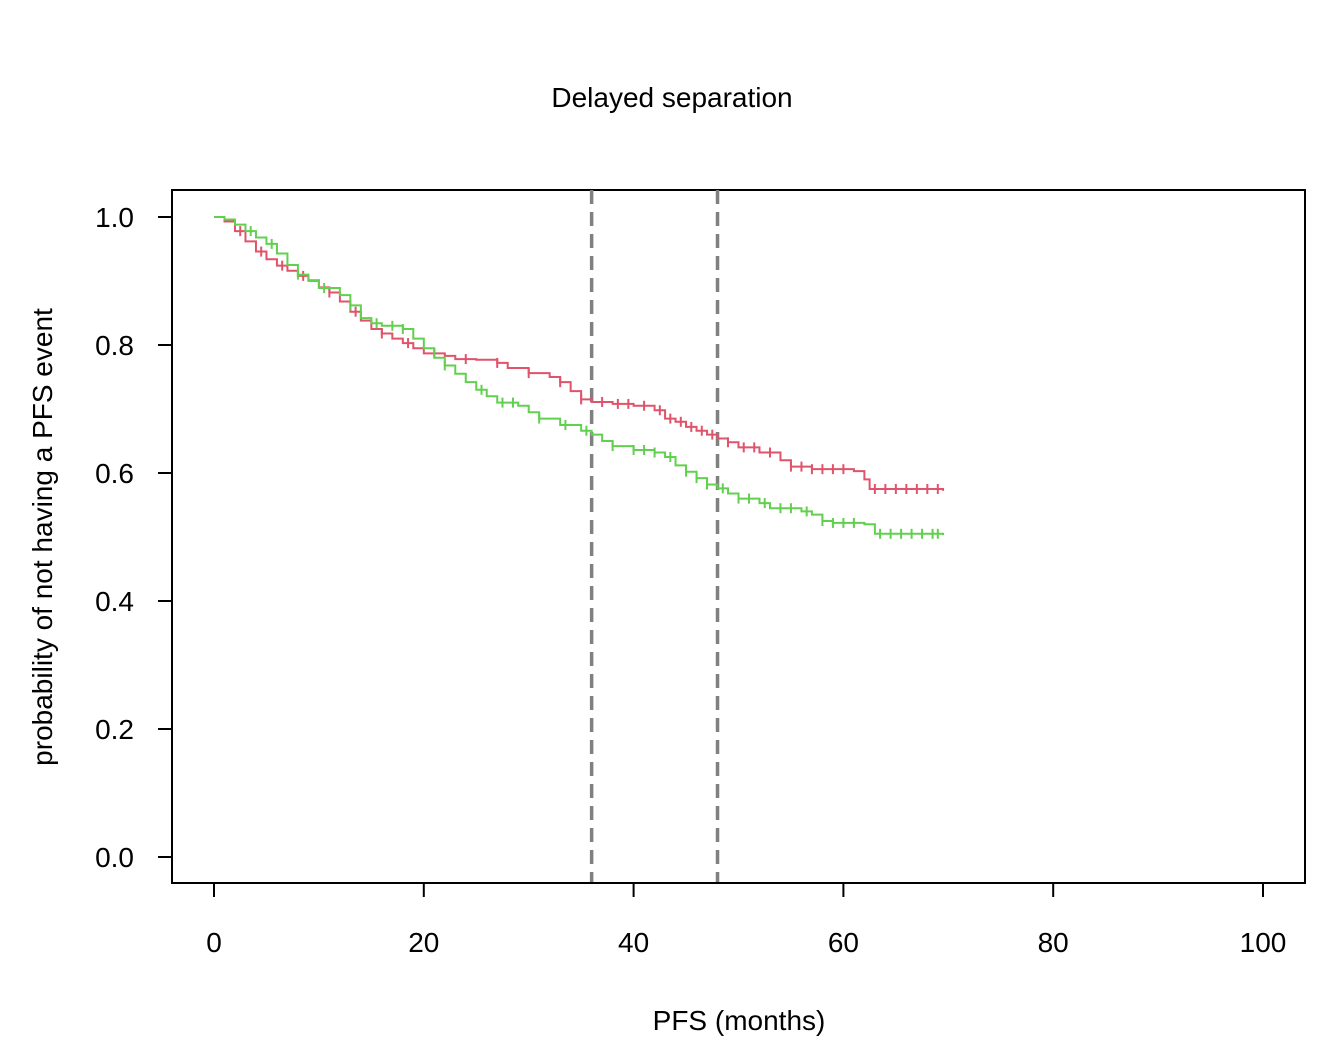 This screenshot has height=1056, width=1344. Describe the element at coordinates (423, 942) in the screenshot. I see `x-tick-label: 20` at that location.